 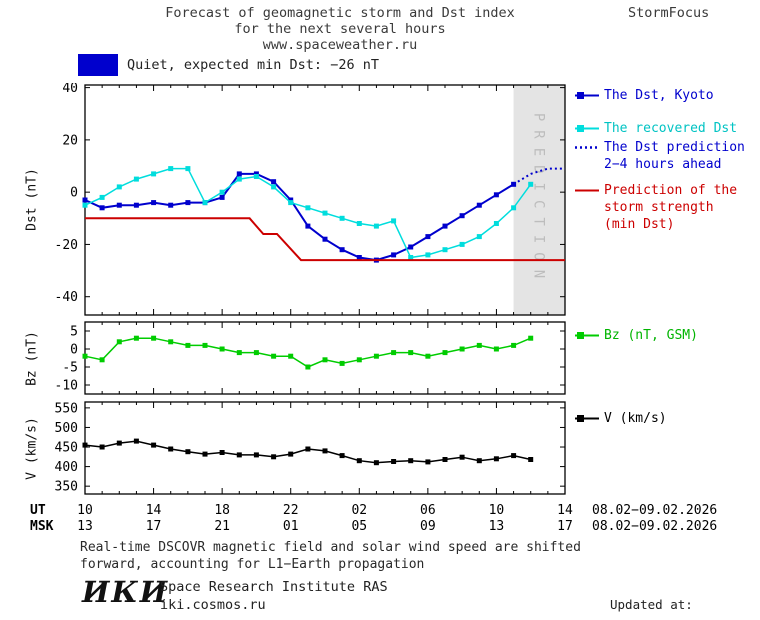 I want to click on bz-marker-icon, so click(x=587, y=335).